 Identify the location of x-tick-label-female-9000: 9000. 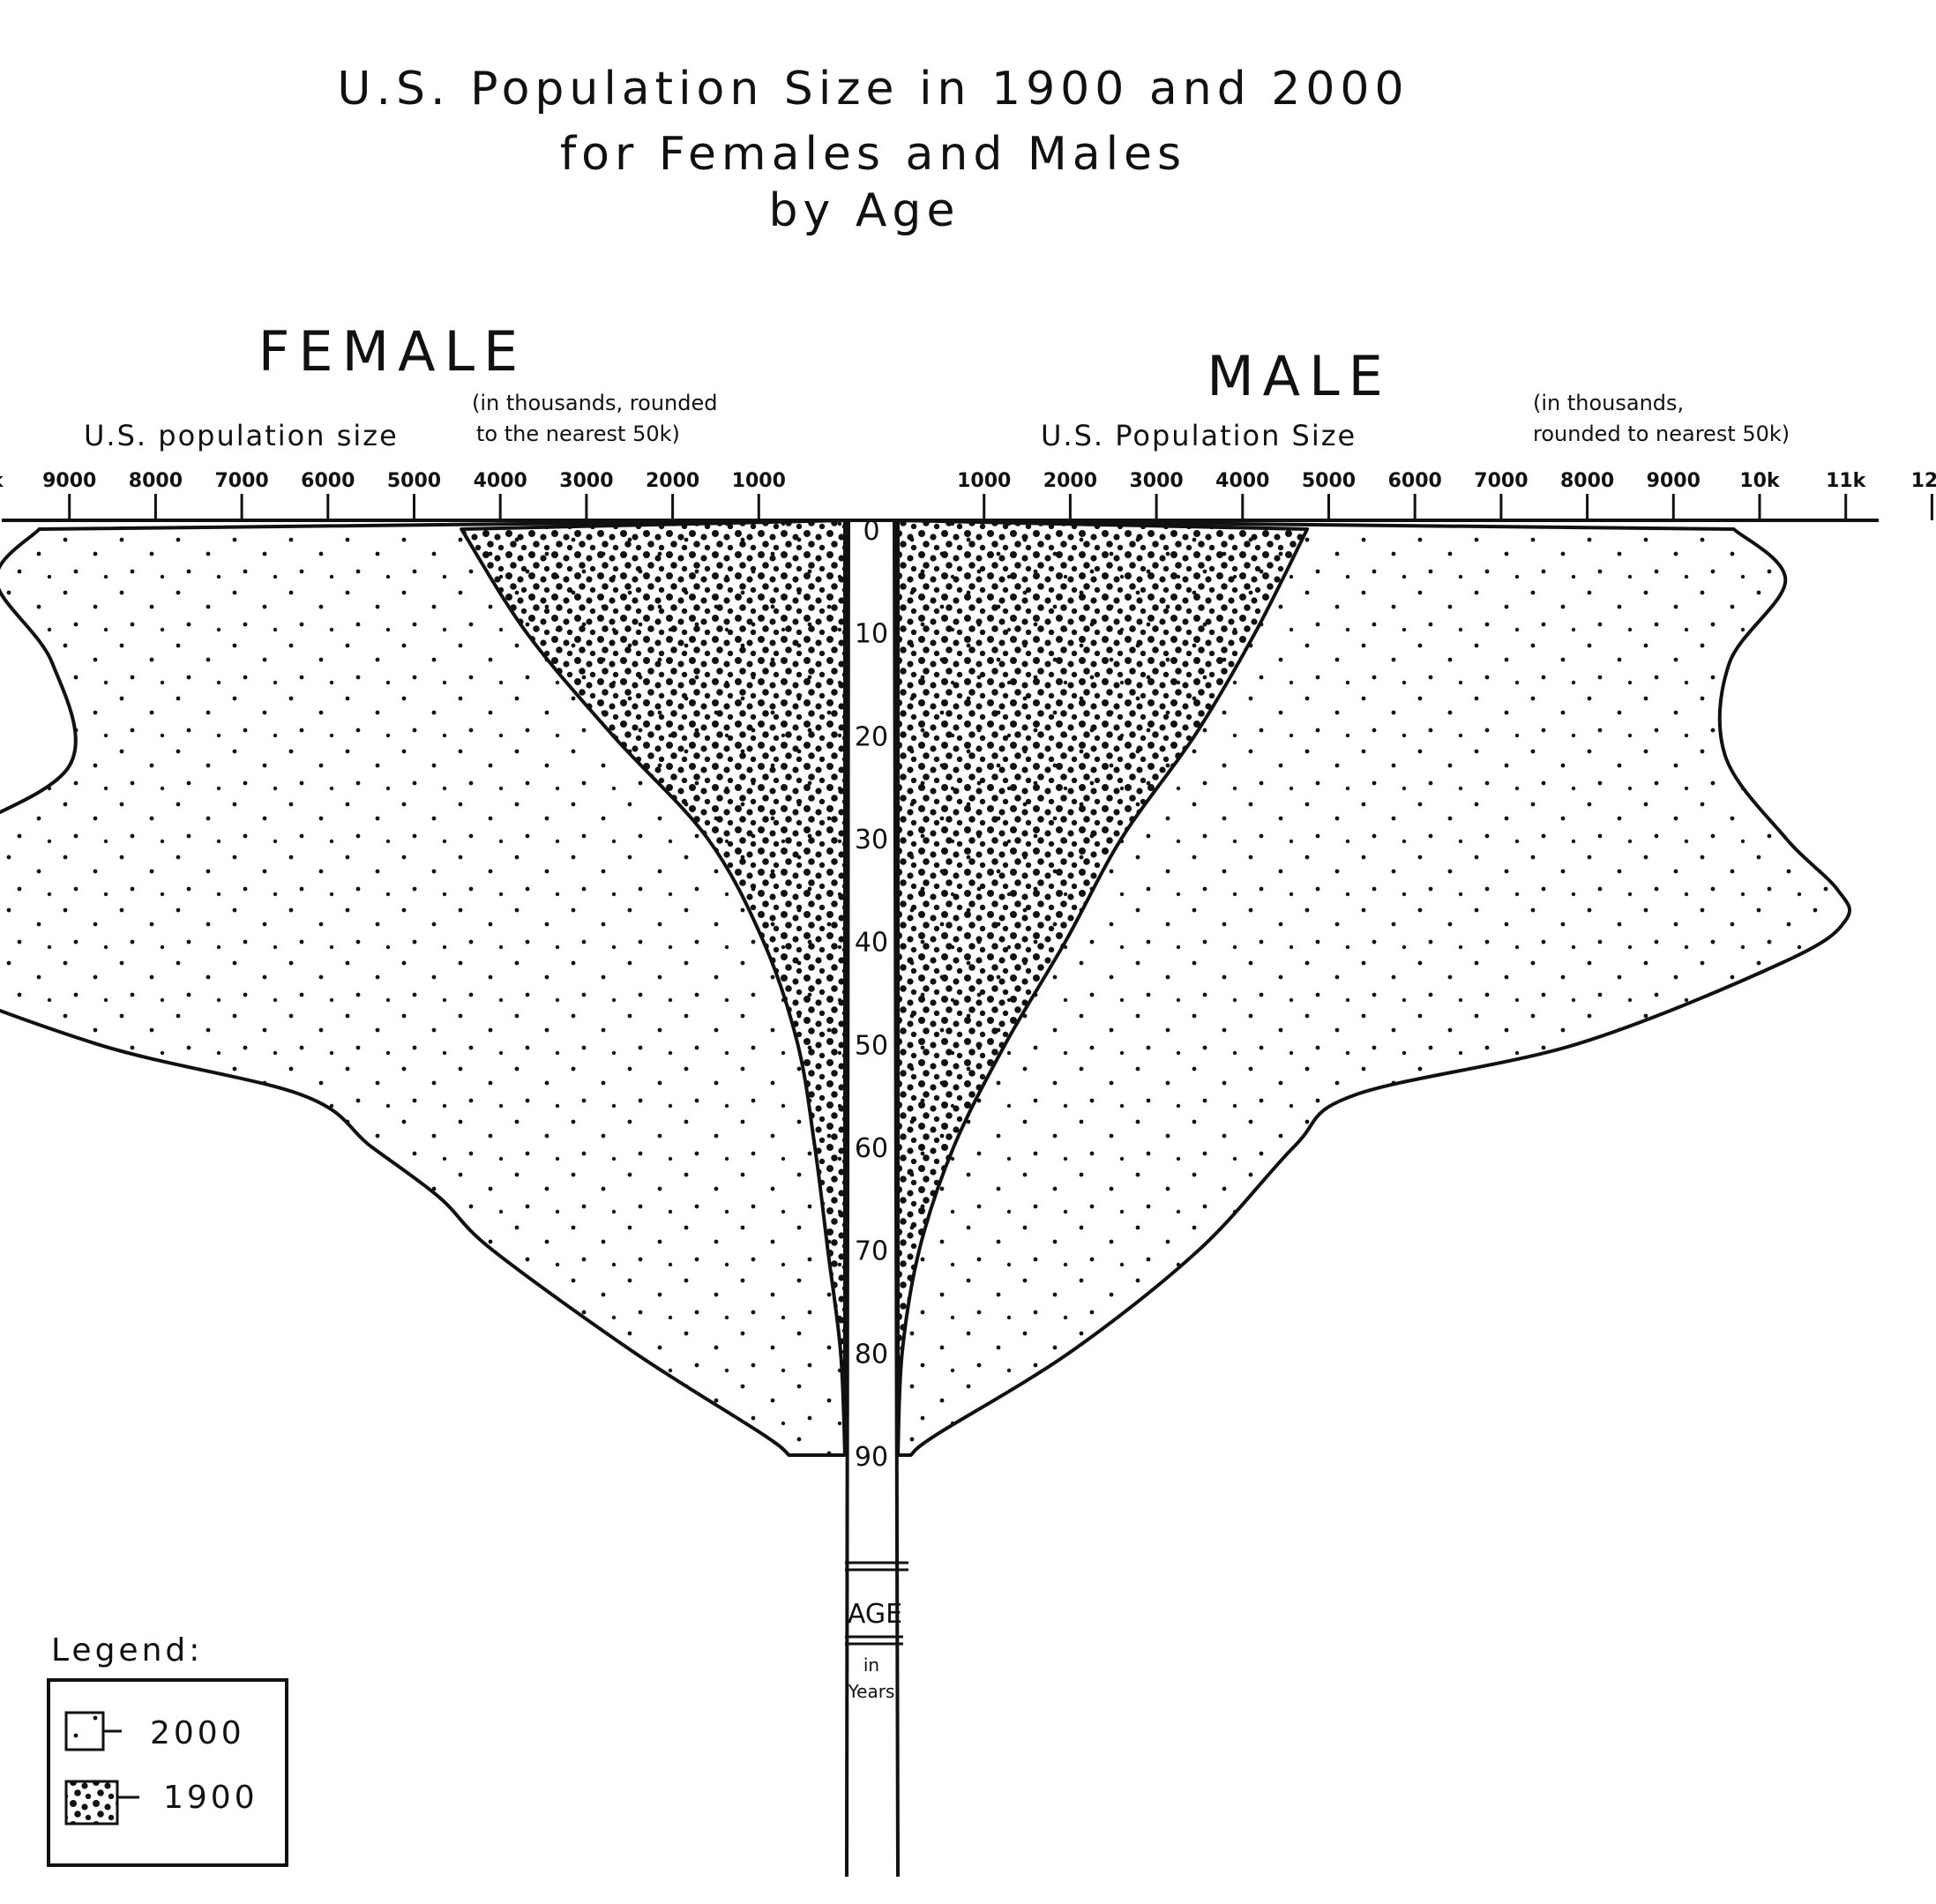
(69, 481).